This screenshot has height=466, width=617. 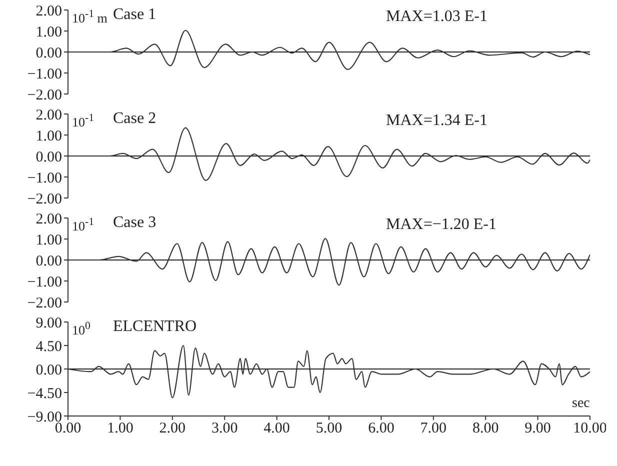 I want to click on x-tick-label: 7.00, so click(x=433, y=428).